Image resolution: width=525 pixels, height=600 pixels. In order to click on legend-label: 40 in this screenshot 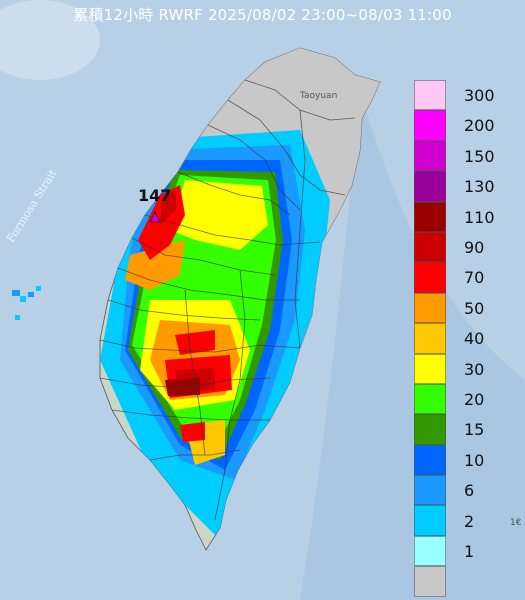, I will do `click(474, 339)`.